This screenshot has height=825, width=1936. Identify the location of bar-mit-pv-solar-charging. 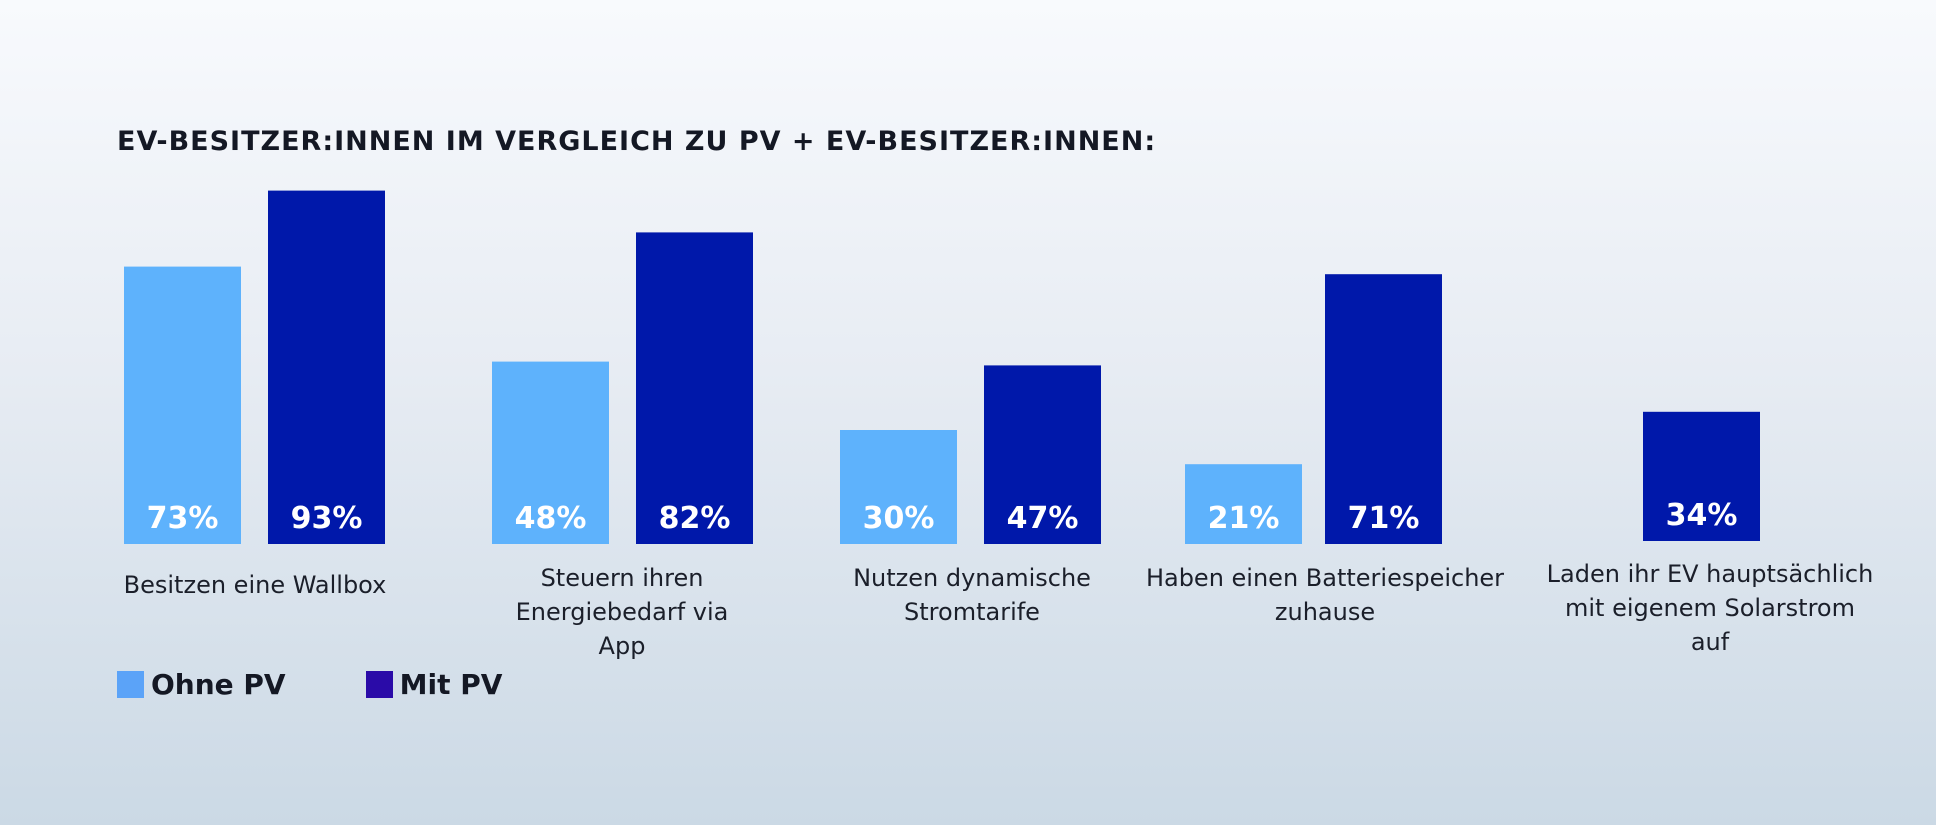
(1701, 476).